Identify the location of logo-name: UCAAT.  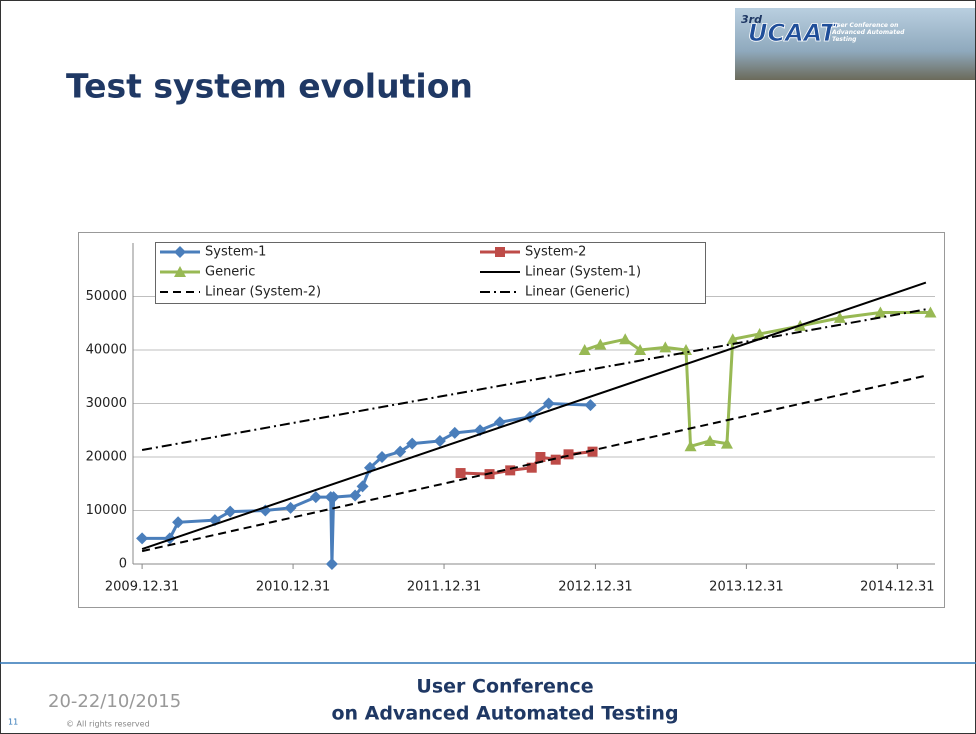
(793, 33).